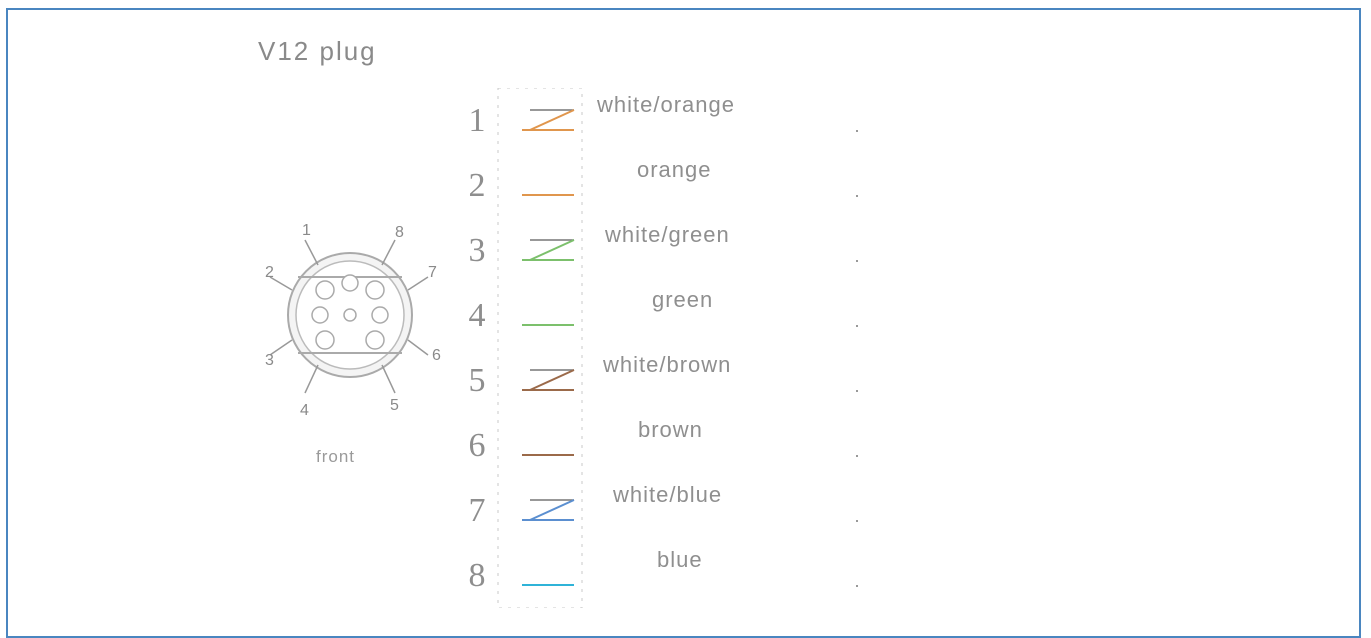 The image size is (1371, 638). What do you see at coordinates (477, 120) in the screenshot?
I see `wire-pin-number: 1` at bounding box center [477, 120].